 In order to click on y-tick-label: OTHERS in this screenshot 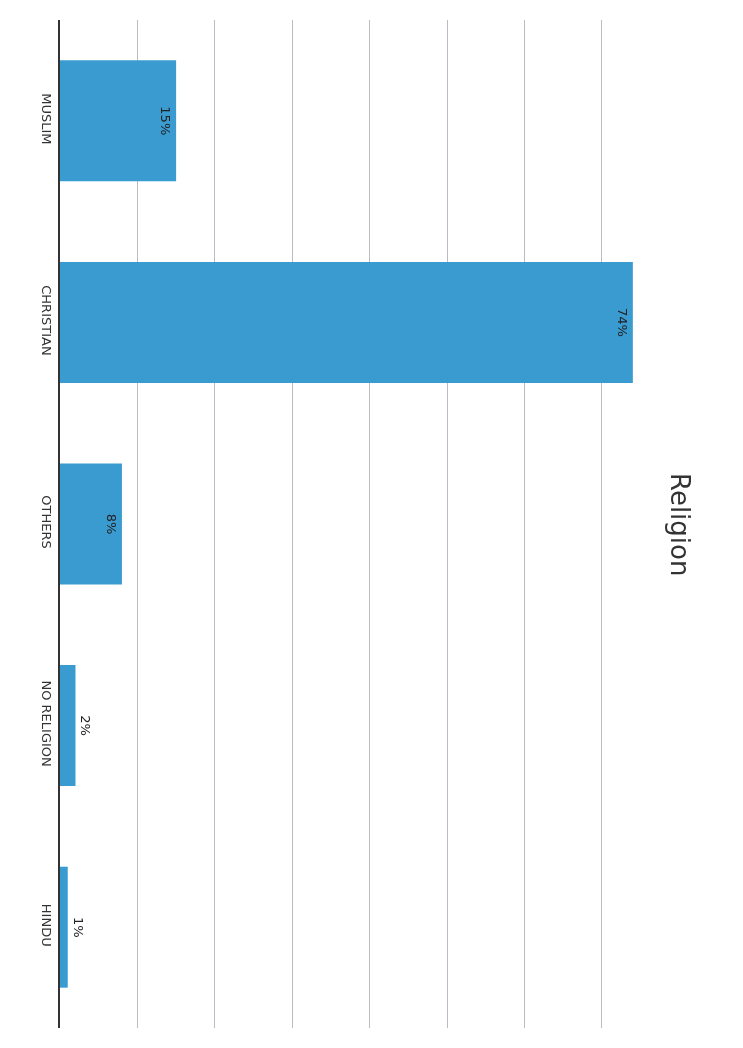, I will do `click(47, 522)`.